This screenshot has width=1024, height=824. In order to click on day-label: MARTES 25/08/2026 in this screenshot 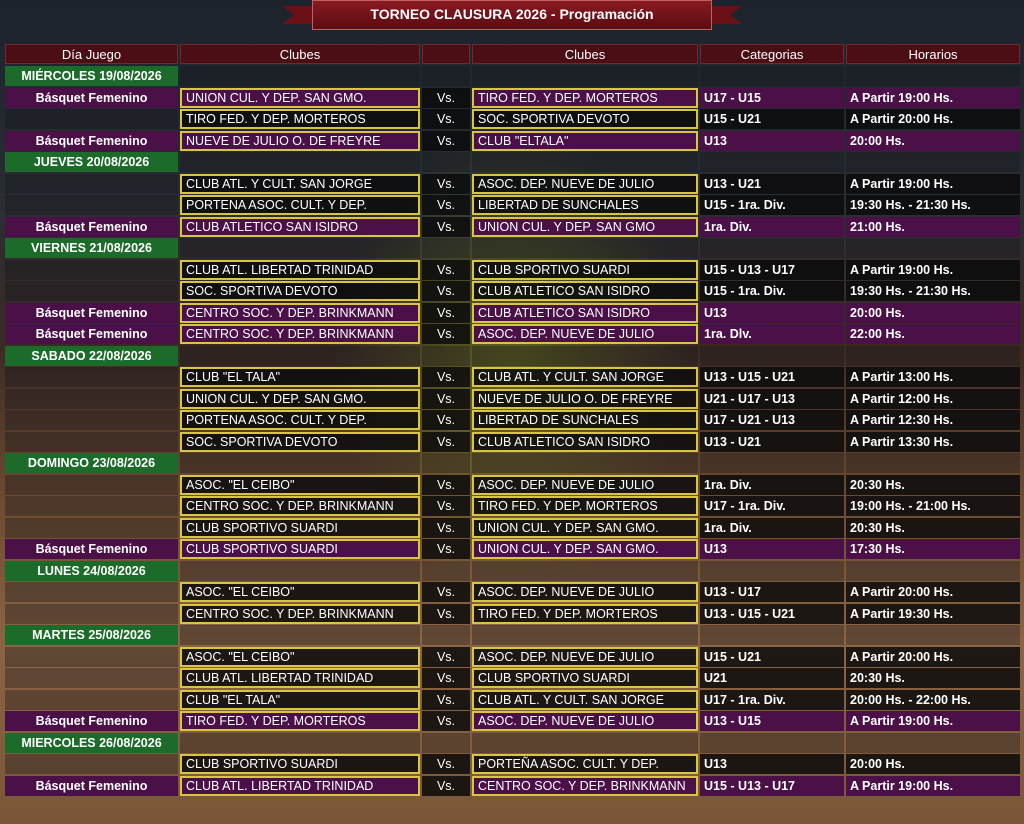, I will do `click(91, 635)`.